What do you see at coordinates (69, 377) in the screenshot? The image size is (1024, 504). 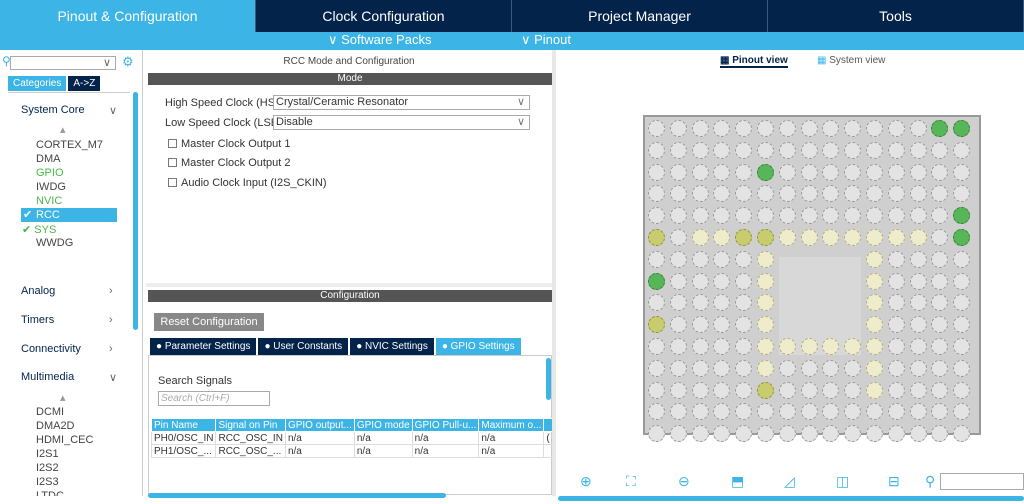 I see `category-multimedia: Multimedia ∨` at bounding box center [69, 377].